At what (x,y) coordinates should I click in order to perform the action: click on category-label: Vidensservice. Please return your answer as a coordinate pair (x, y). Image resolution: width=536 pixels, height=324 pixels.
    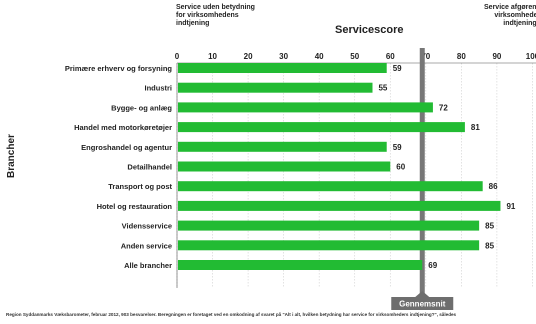
    Looking at the image, I should click on (147, 226).